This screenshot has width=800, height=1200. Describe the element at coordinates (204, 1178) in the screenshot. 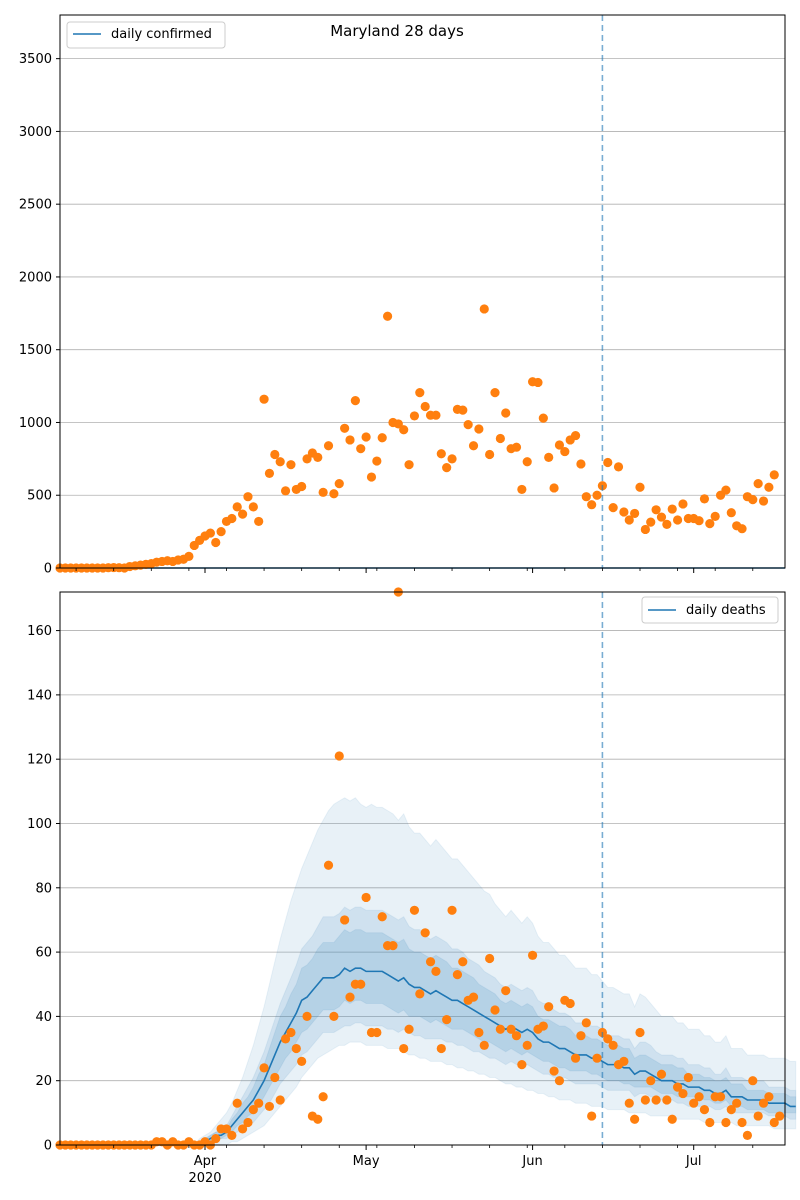

I see `bot-x-year-label: 2020` at that location.